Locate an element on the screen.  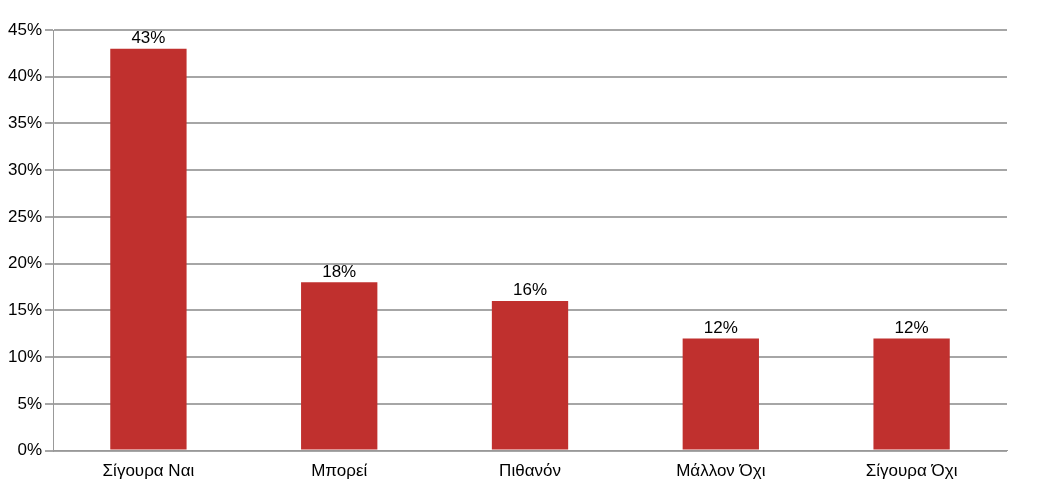
y-tick-label: 30% is located at coordinates (25, 169).